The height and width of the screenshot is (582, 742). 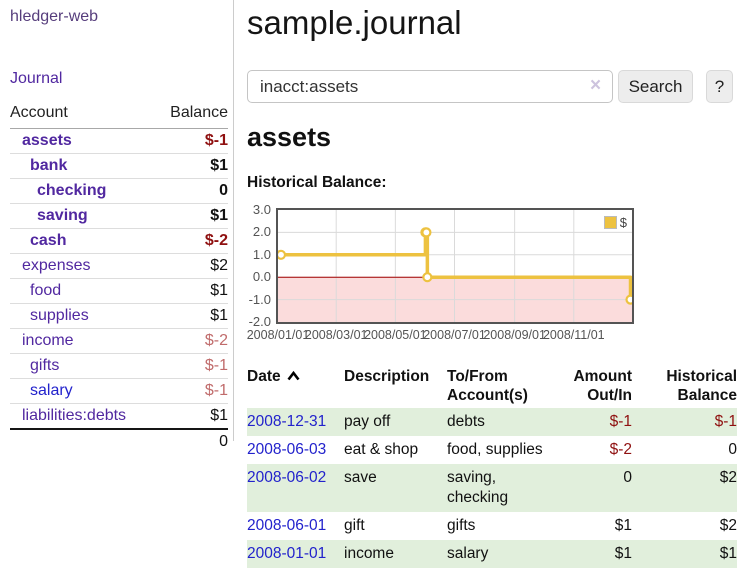 I want to click on transaction-balance: 0, so click(x=732, y=449).